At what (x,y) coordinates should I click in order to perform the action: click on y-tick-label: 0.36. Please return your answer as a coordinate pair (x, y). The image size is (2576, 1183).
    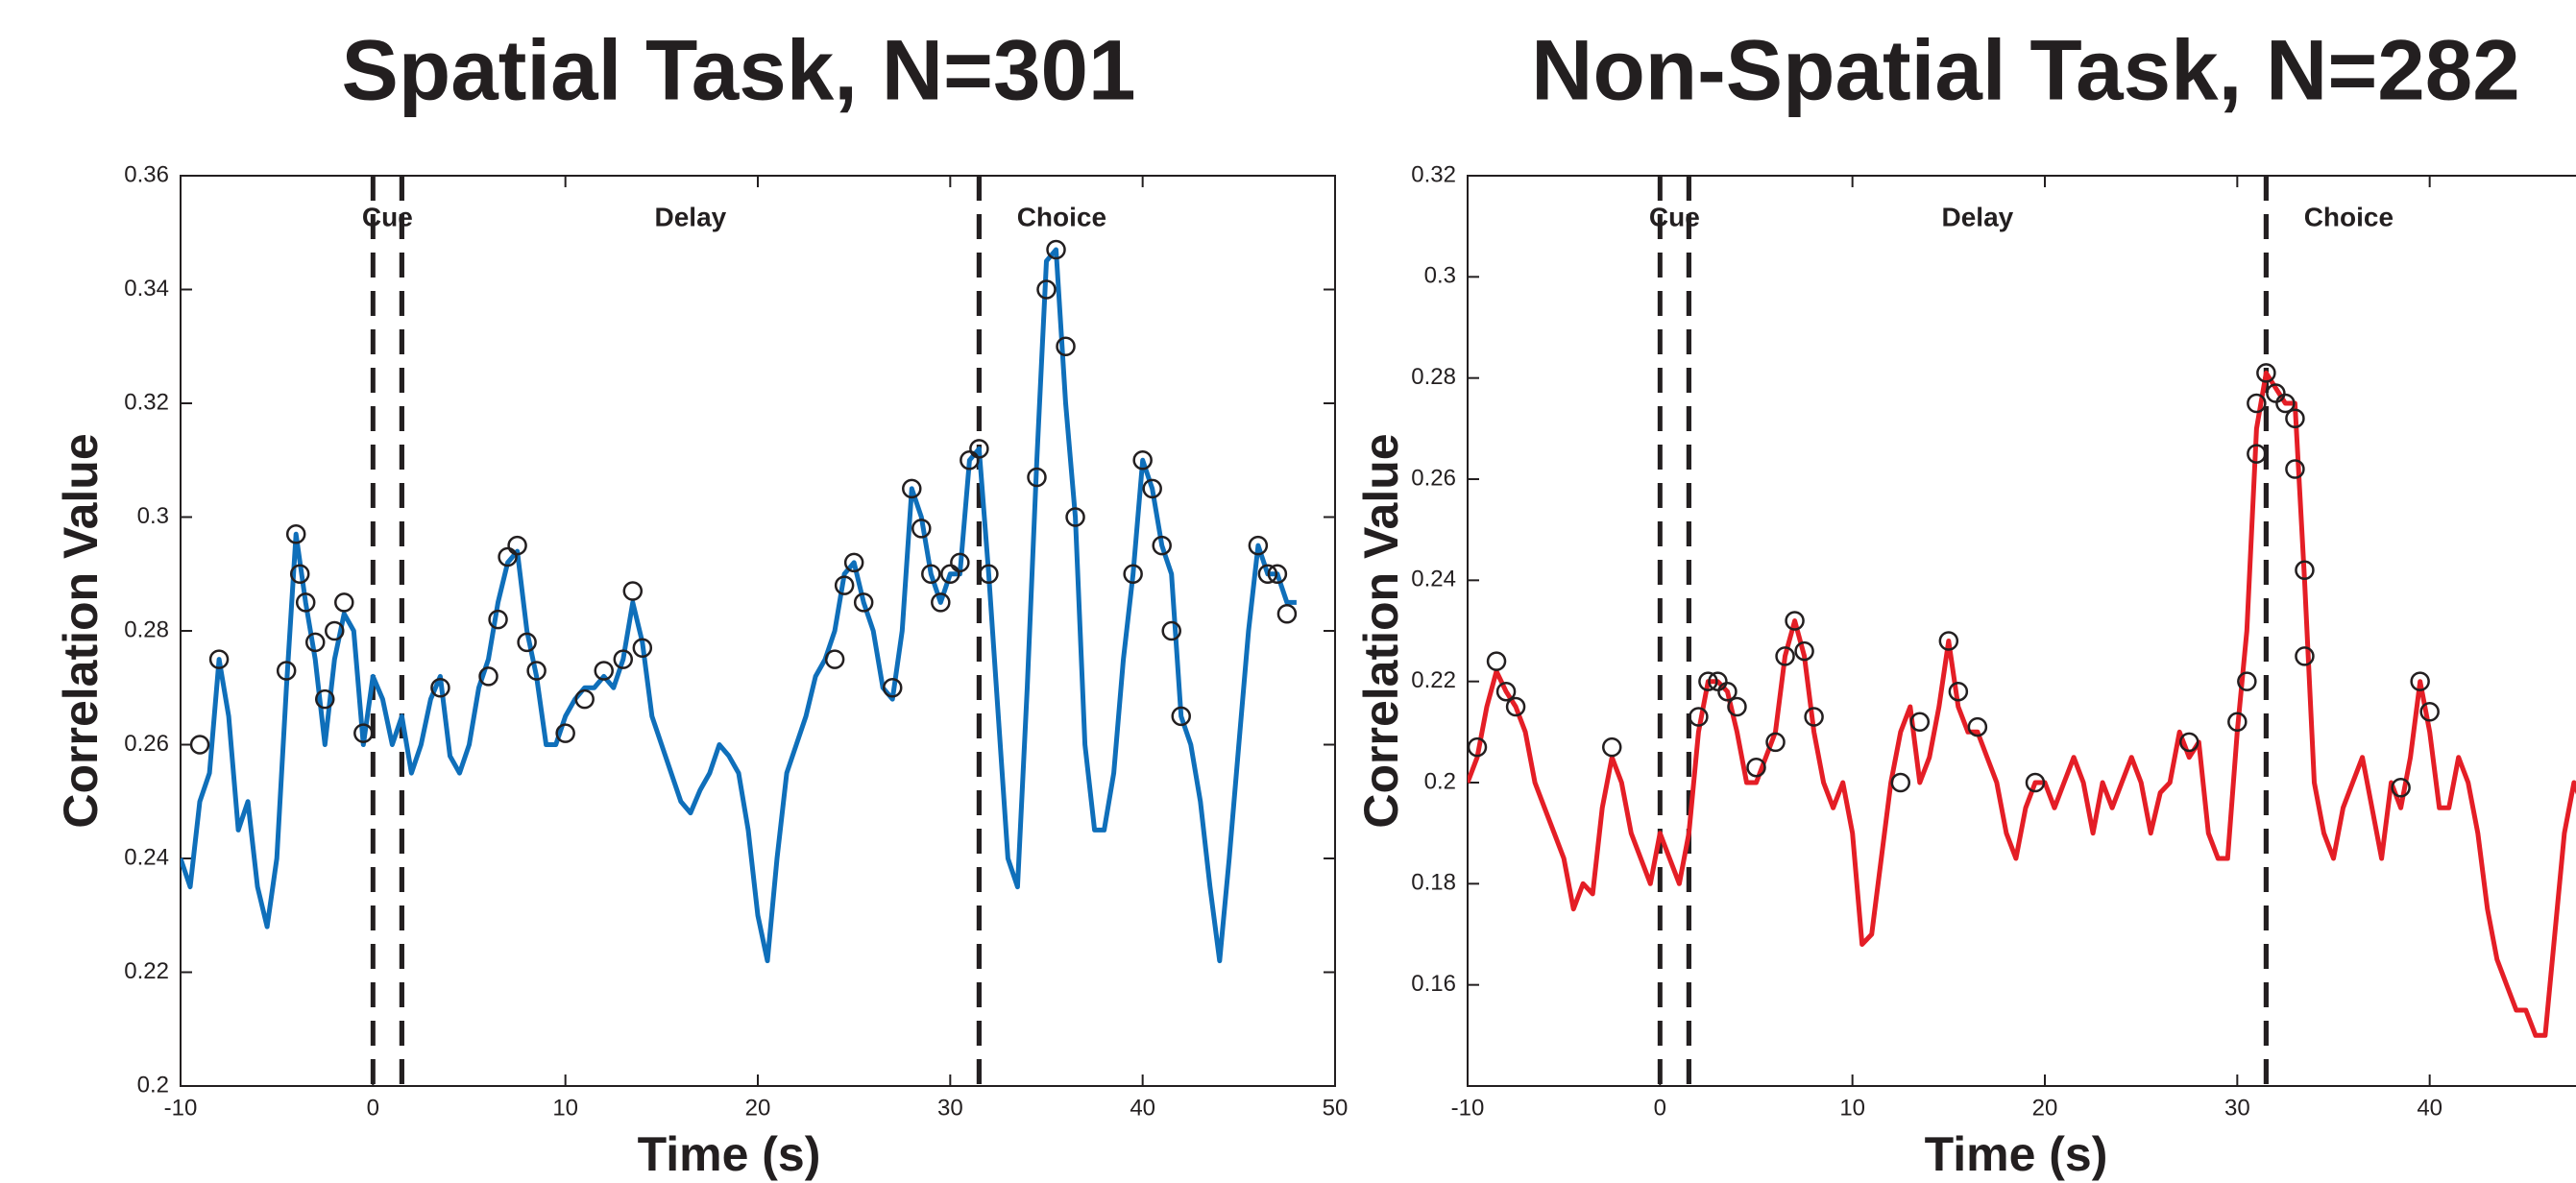
    Looking at the image, I should click on (146, 174).